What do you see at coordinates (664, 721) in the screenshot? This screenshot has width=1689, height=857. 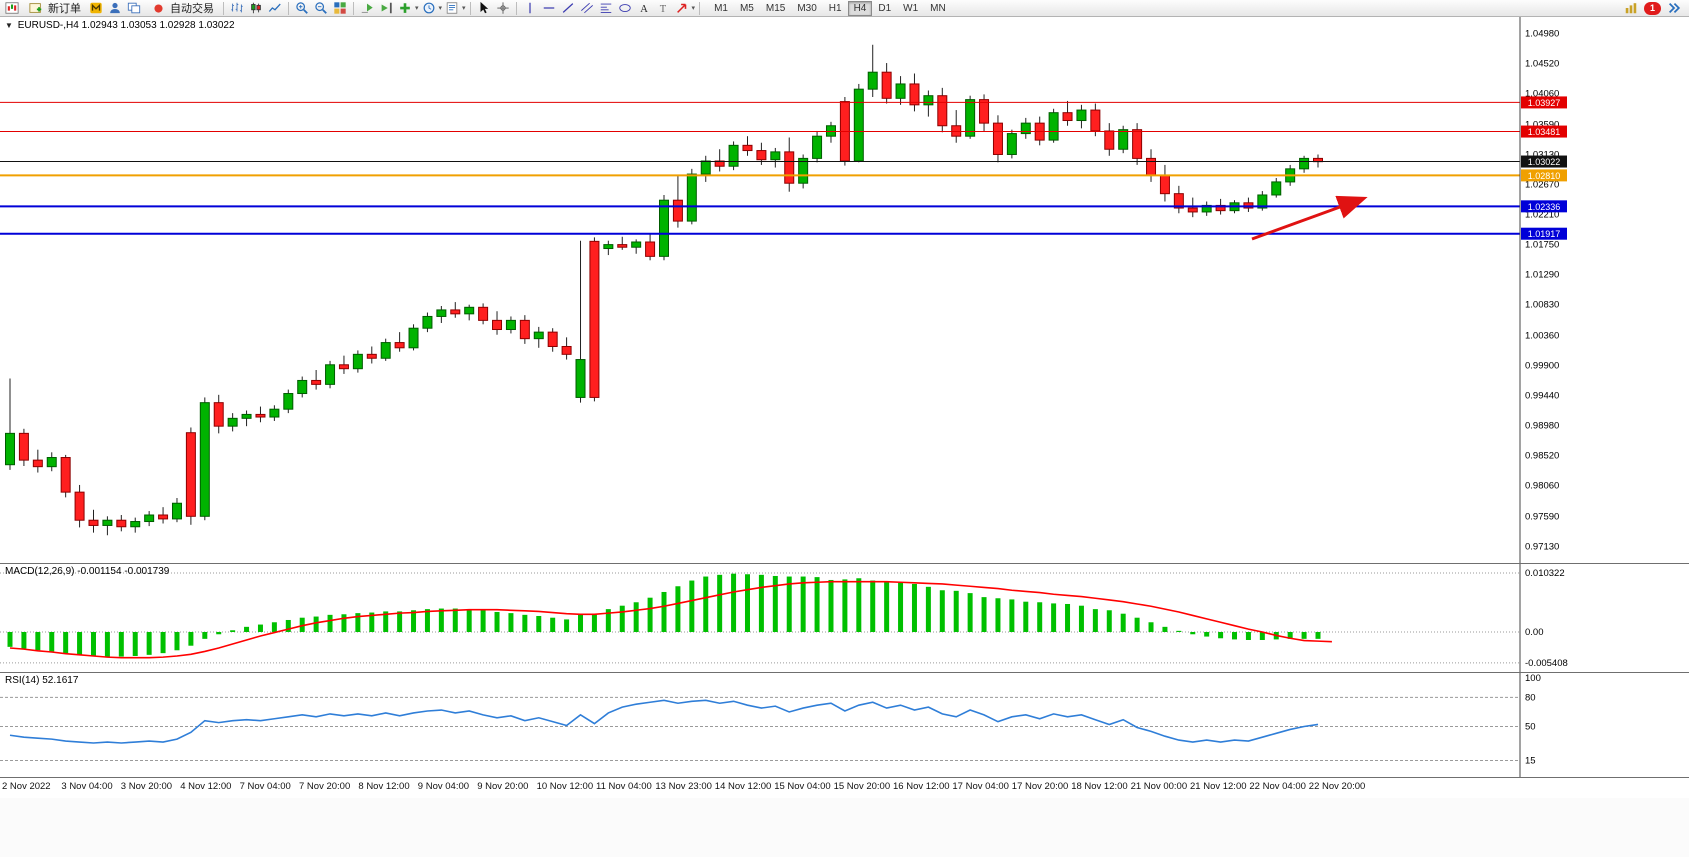 I see `rsi-line` at bounding box center [664, 721].